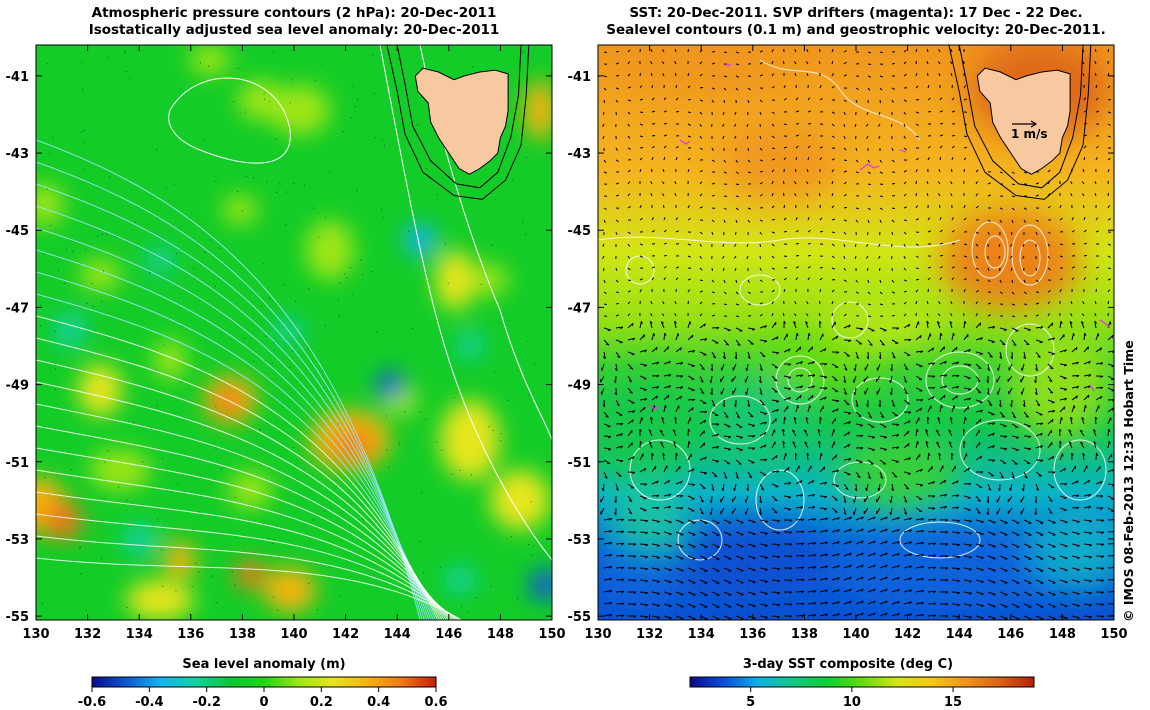 This screenshot has height=710, width=1150. I want to click on sst-blob, so click(1072, 550).